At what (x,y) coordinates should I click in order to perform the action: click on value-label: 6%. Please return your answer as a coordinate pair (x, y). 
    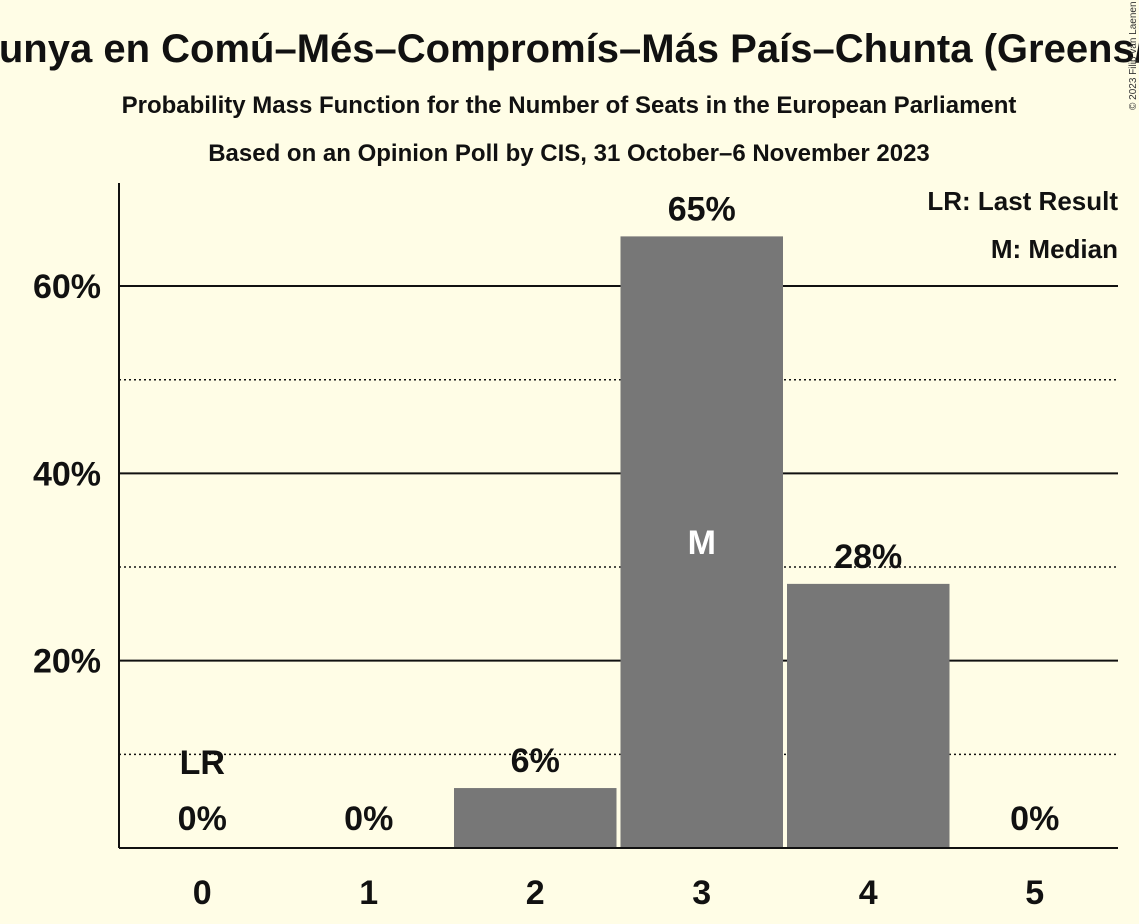
    Looking at the image, I should click on (535, 761).